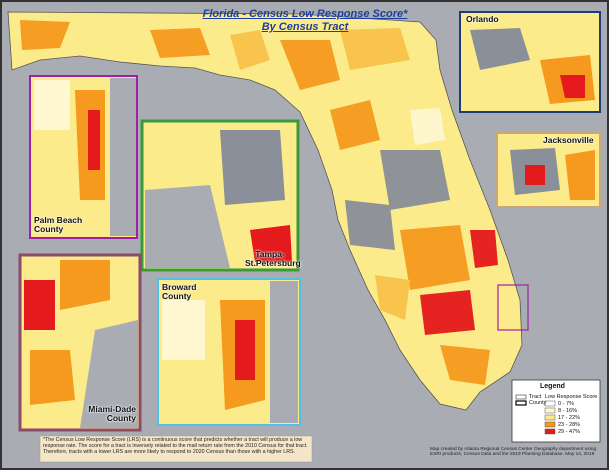  I want to click on legend-item: 17 - 22%, so click(569, 418).